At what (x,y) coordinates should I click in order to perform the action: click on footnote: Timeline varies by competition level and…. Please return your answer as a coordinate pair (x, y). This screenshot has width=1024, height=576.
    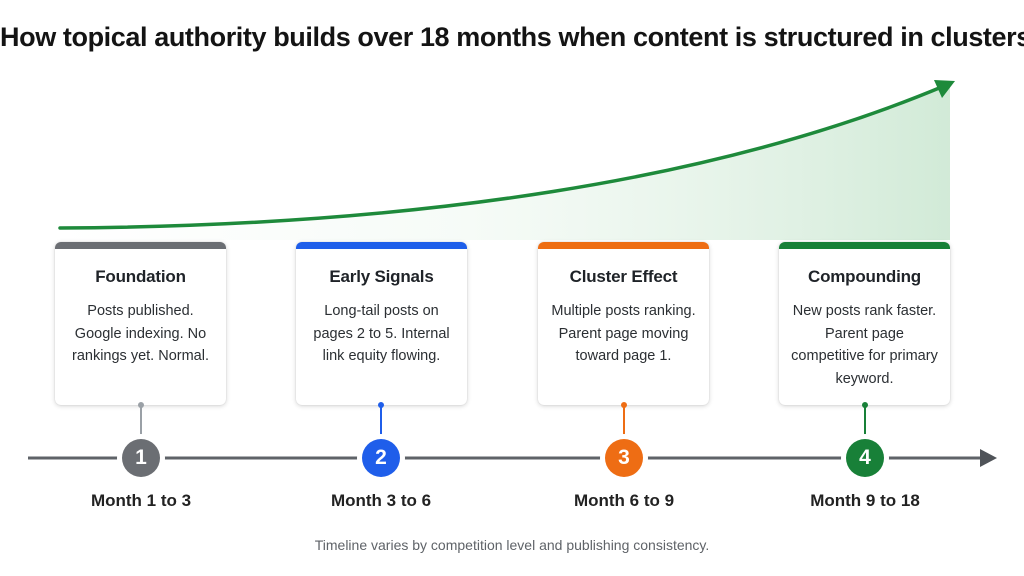
    Looking at the image, I should click on (512, 545).